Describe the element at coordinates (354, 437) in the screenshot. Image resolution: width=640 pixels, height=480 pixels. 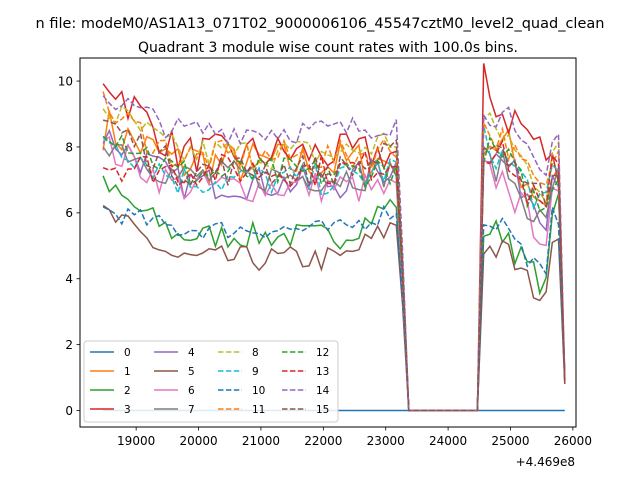
I see `x-axis: 19000 20000 21000 22000 23000 24000 25000 26000` at that location.